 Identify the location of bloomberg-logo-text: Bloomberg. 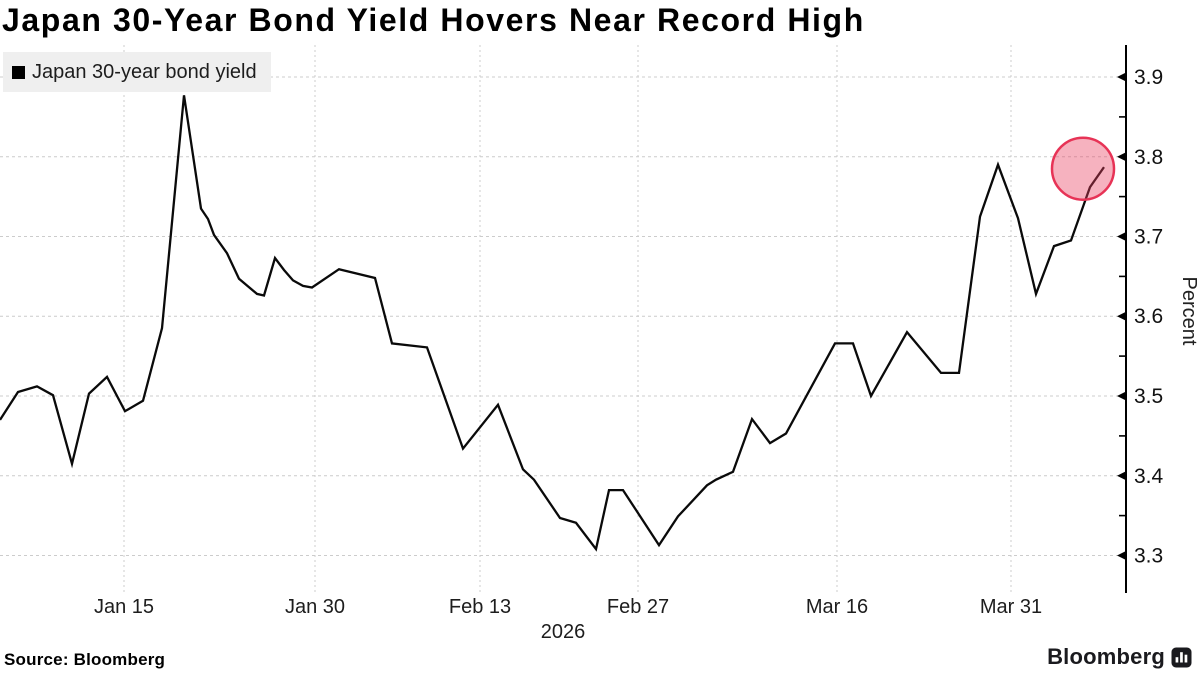
(1106, 656).